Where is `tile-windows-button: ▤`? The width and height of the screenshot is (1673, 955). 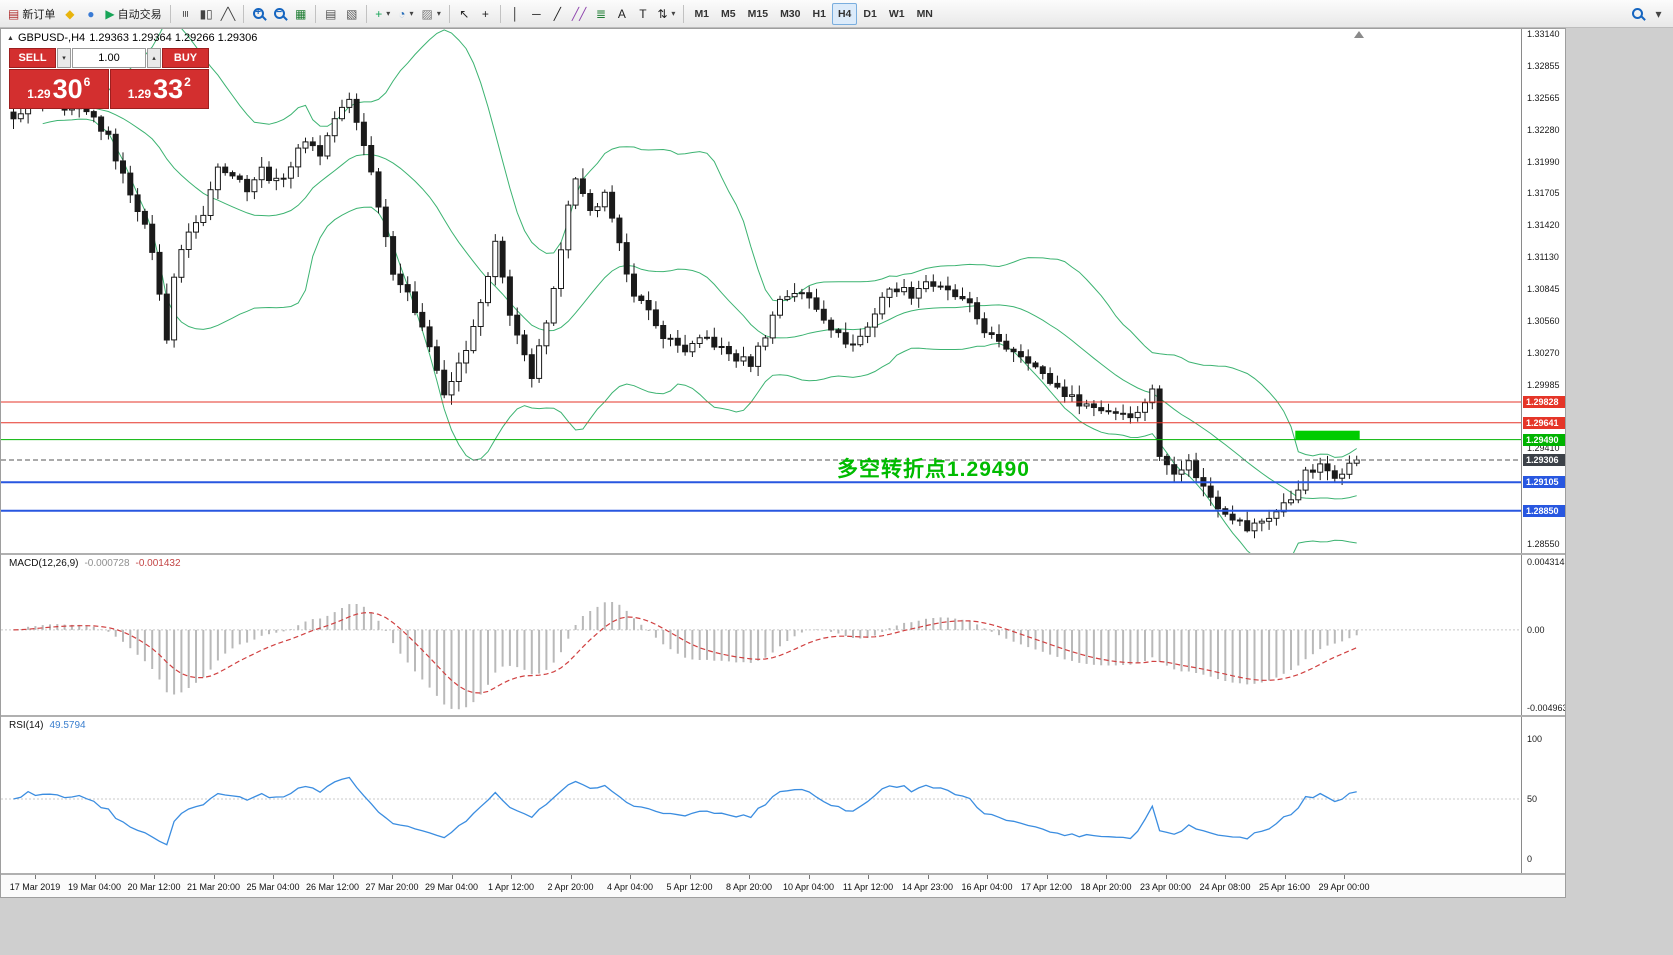
tile-windows-button: ▤ is located at coordinates (330, 14).